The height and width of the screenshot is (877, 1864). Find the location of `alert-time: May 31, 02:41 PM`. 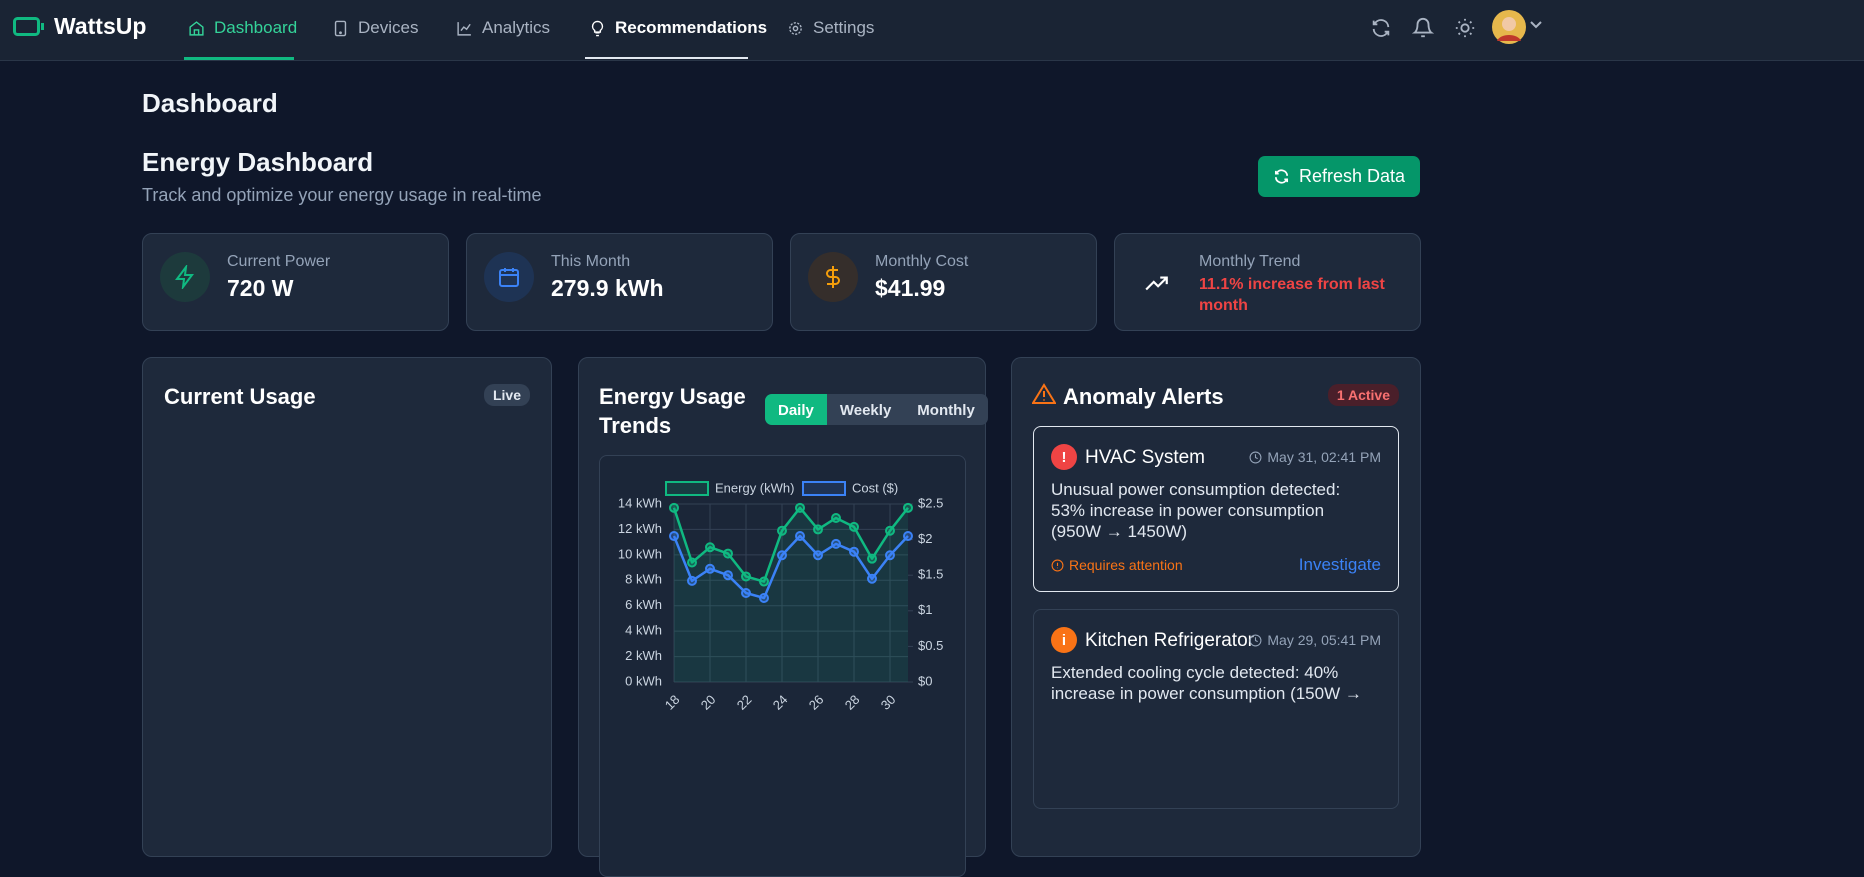

alert-time: May 31, 02:41 PM is located at coordinates (1315, 457).